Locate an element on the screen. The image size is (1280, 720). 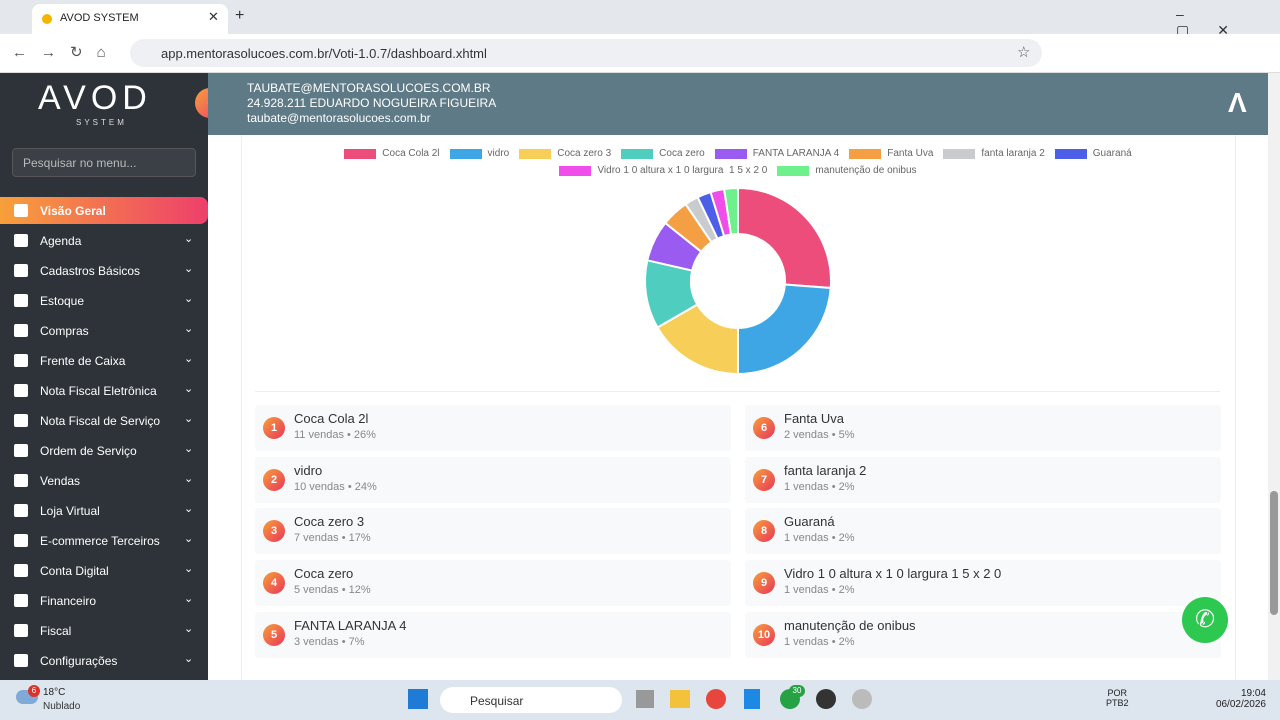
ranking-item: 4 Coca zero 5 vendas • 12% is located at coordinates (493, 583).